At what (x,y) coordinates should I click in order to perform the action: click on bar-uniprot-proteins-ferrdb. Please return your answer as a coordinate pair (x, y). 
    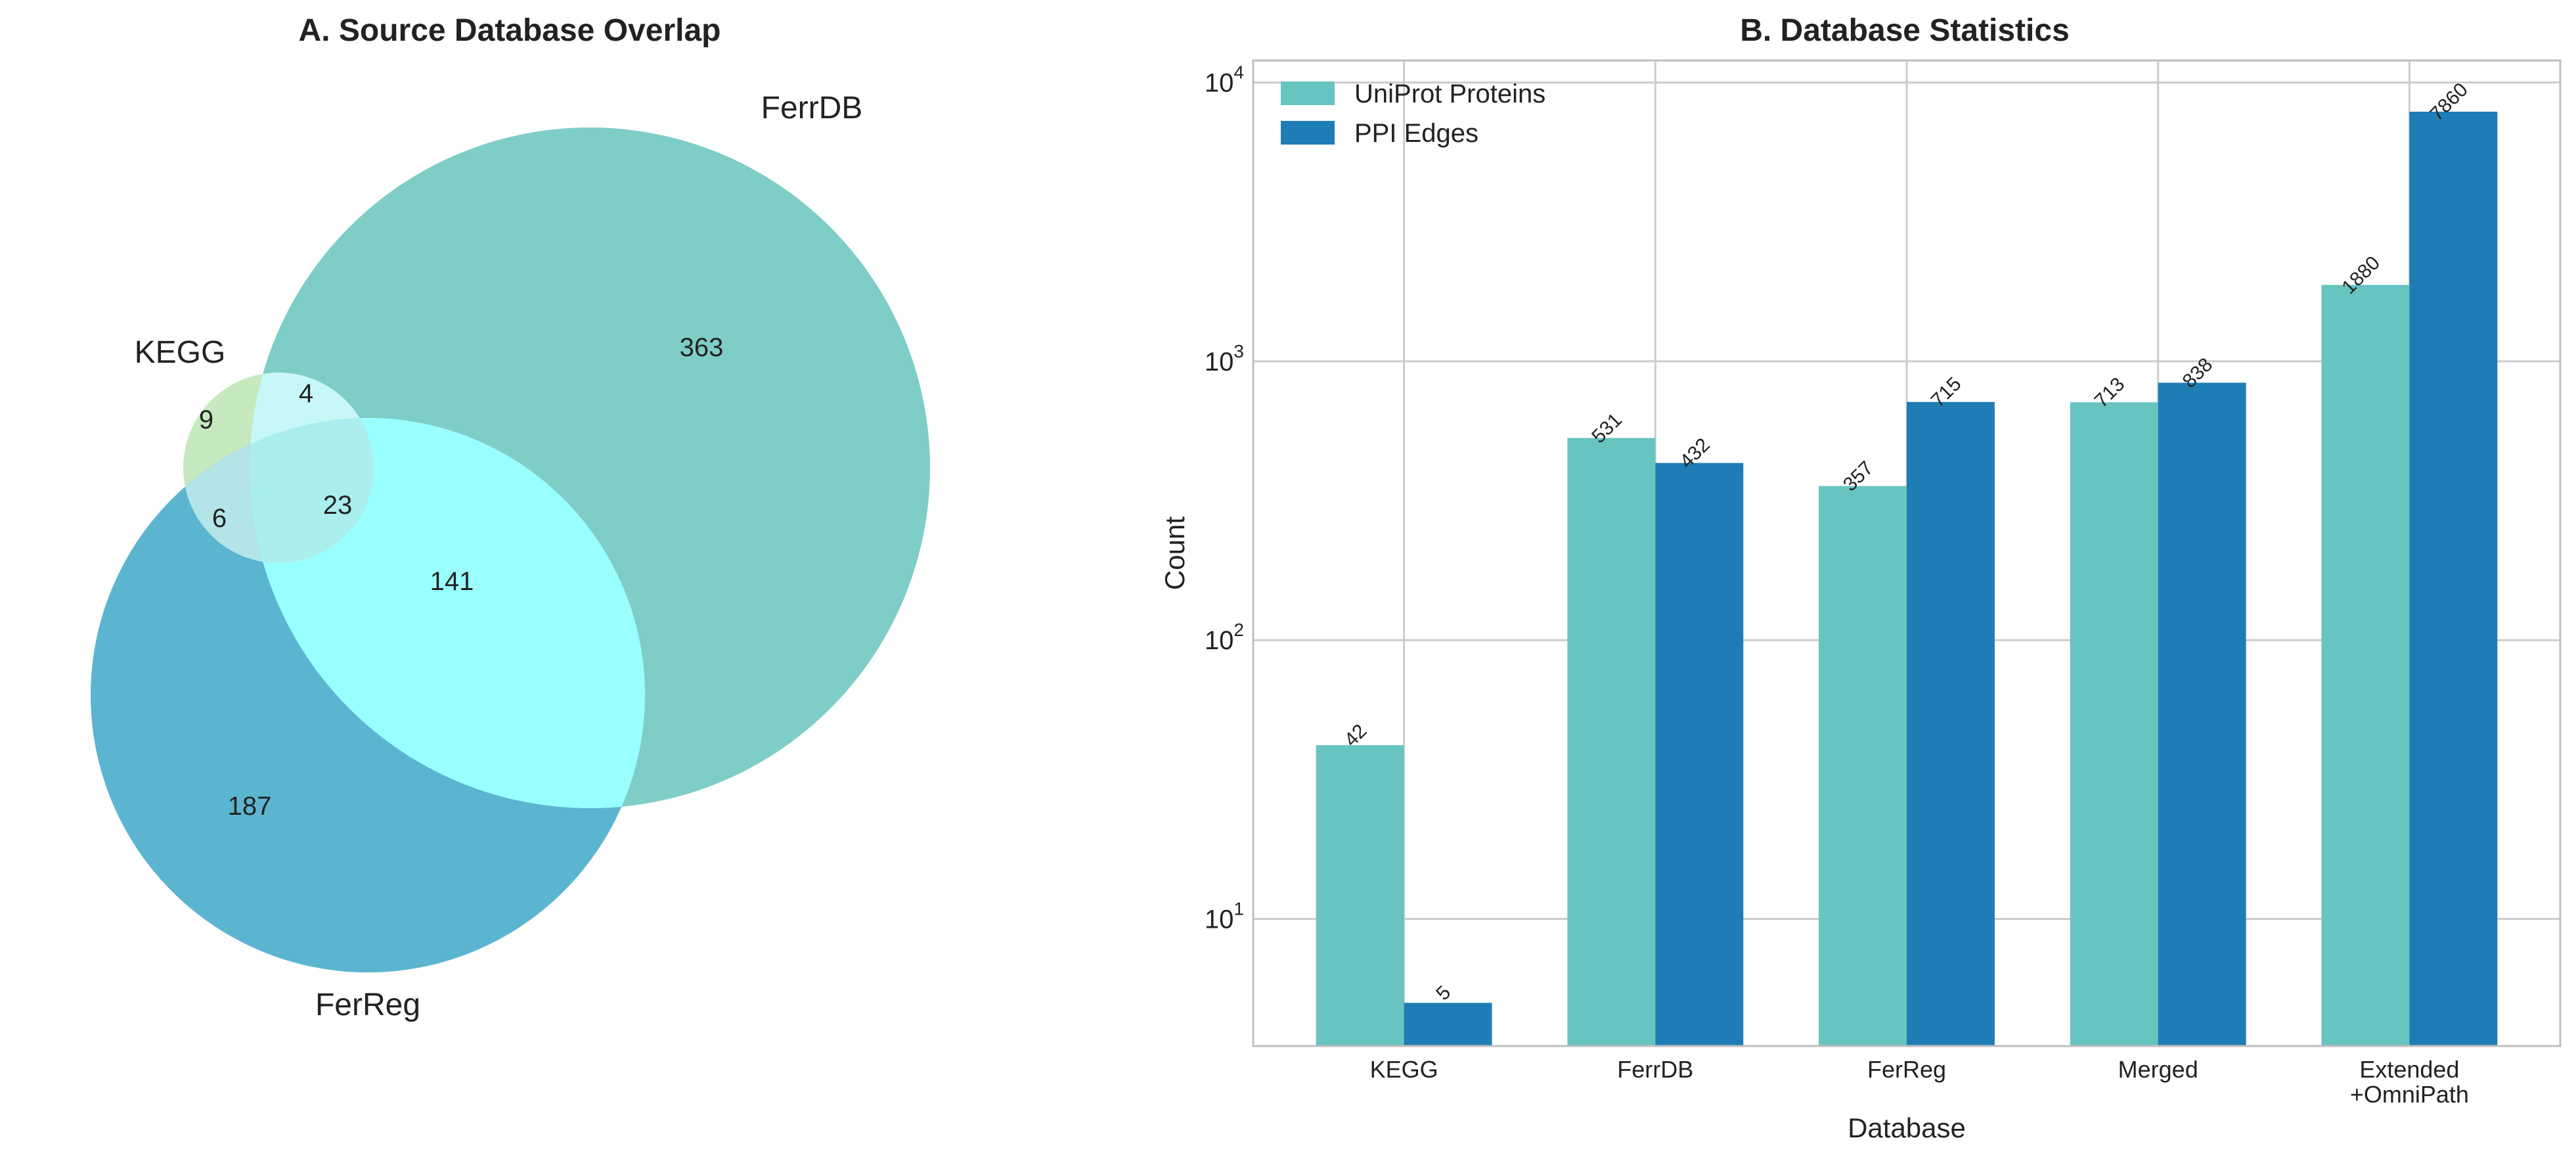
    Looking at the image, I should click on (1611, 742).